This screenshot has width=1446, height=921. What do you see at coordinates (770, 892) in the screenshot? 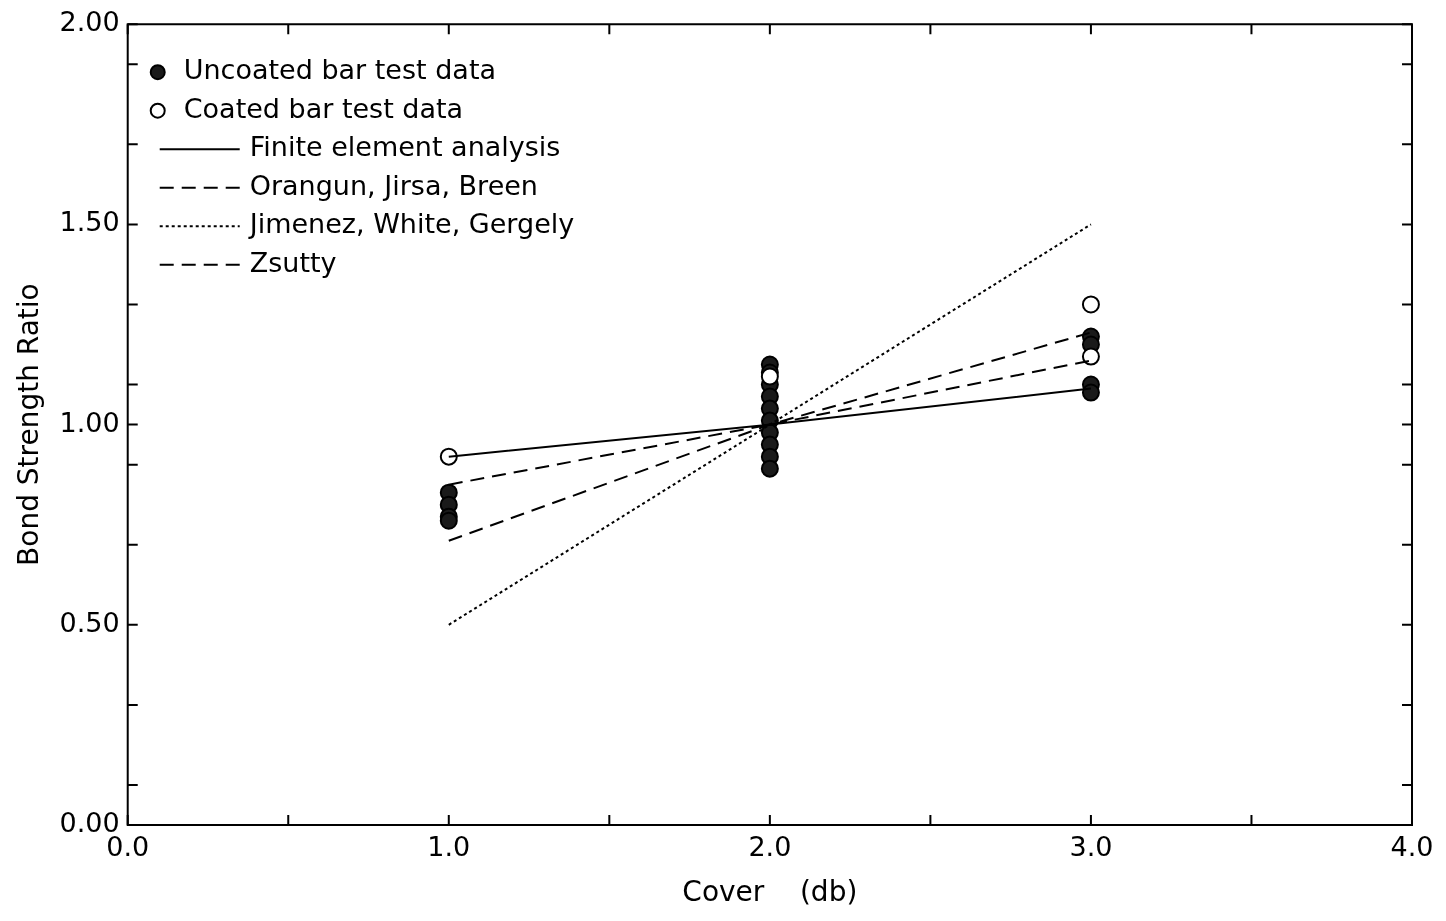
I see `x-axis-title: Cover (db)` at bounding box center [770, 892].